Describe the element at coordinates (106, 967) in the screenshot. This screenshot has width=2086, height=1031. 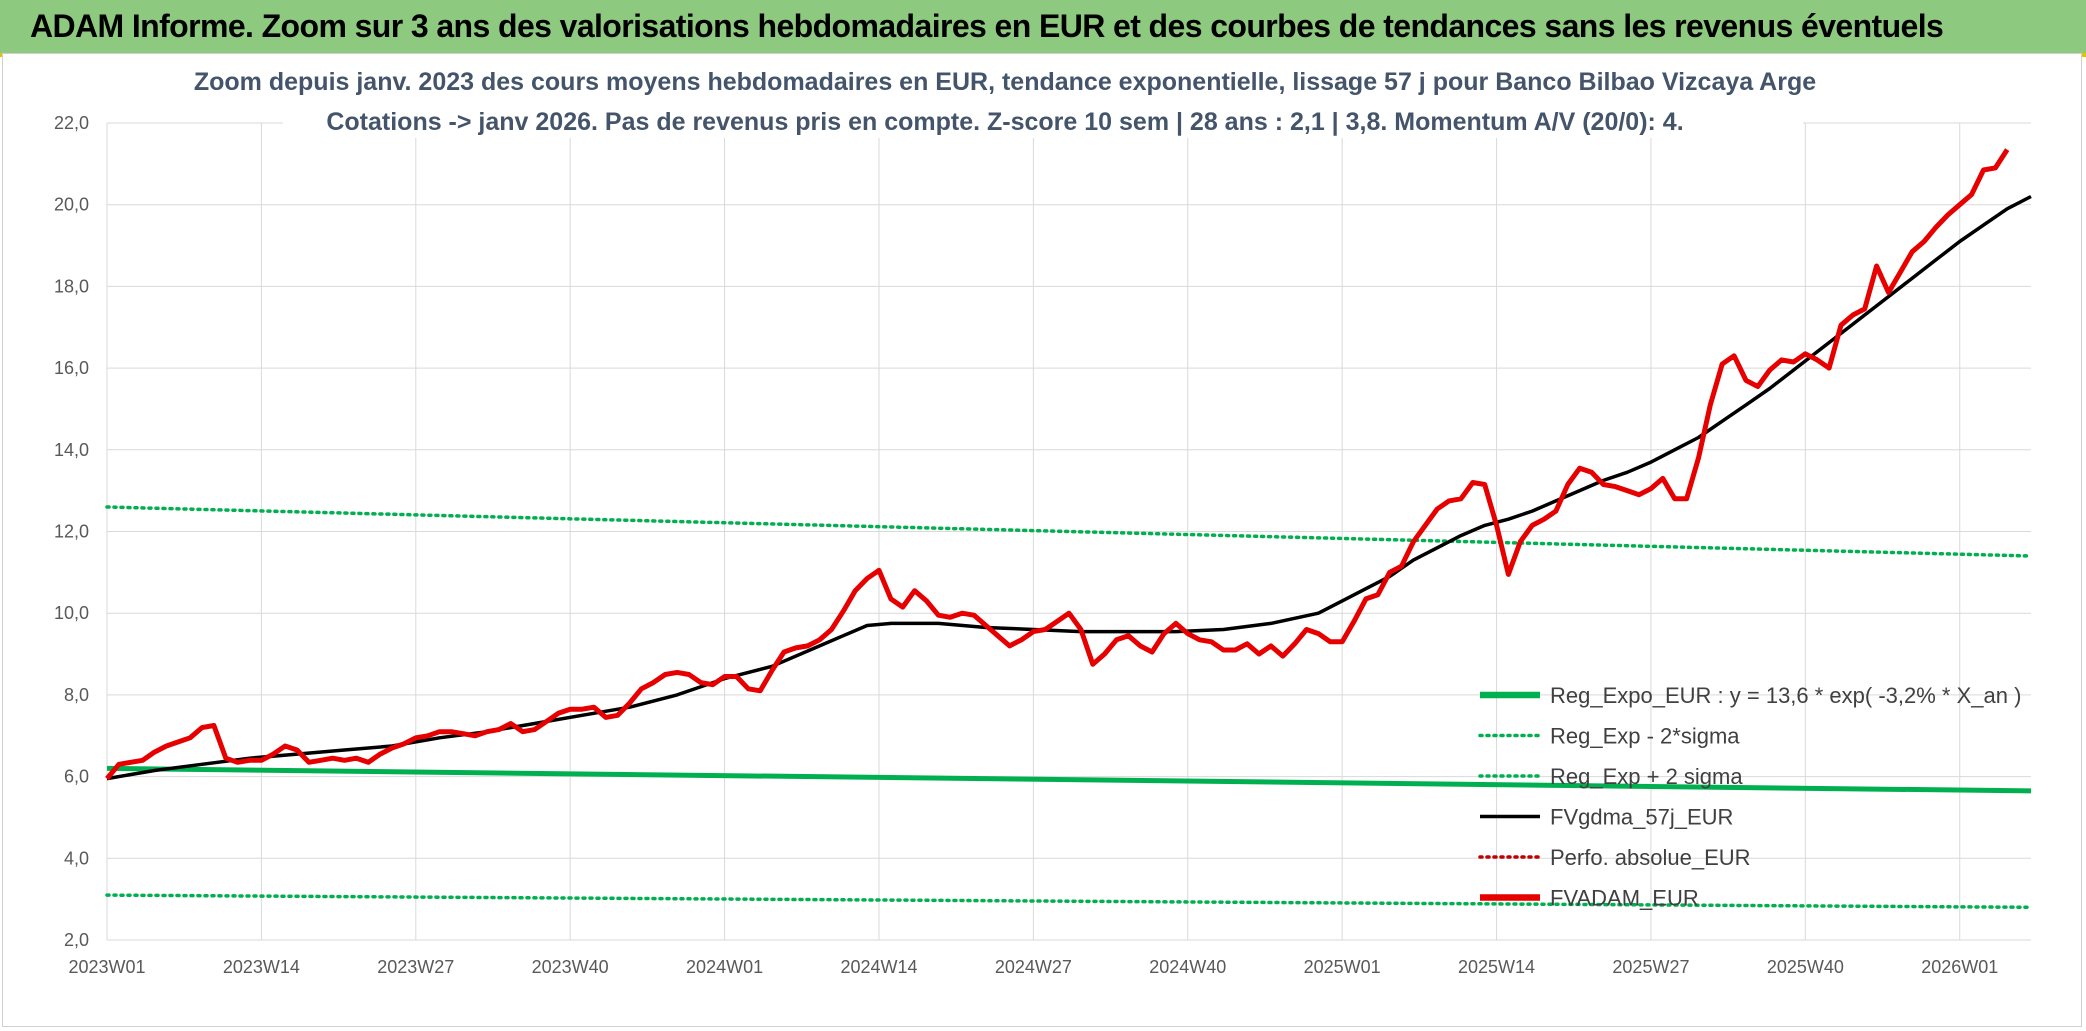
I see `x-tick-label: 2023W01` at that location.